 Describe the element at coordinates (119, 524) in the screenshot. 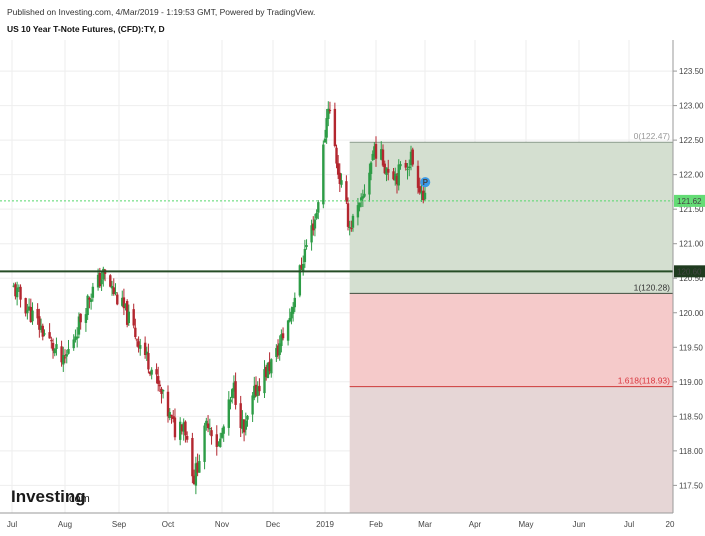

I see `x-tick-label: Sep` at that location.